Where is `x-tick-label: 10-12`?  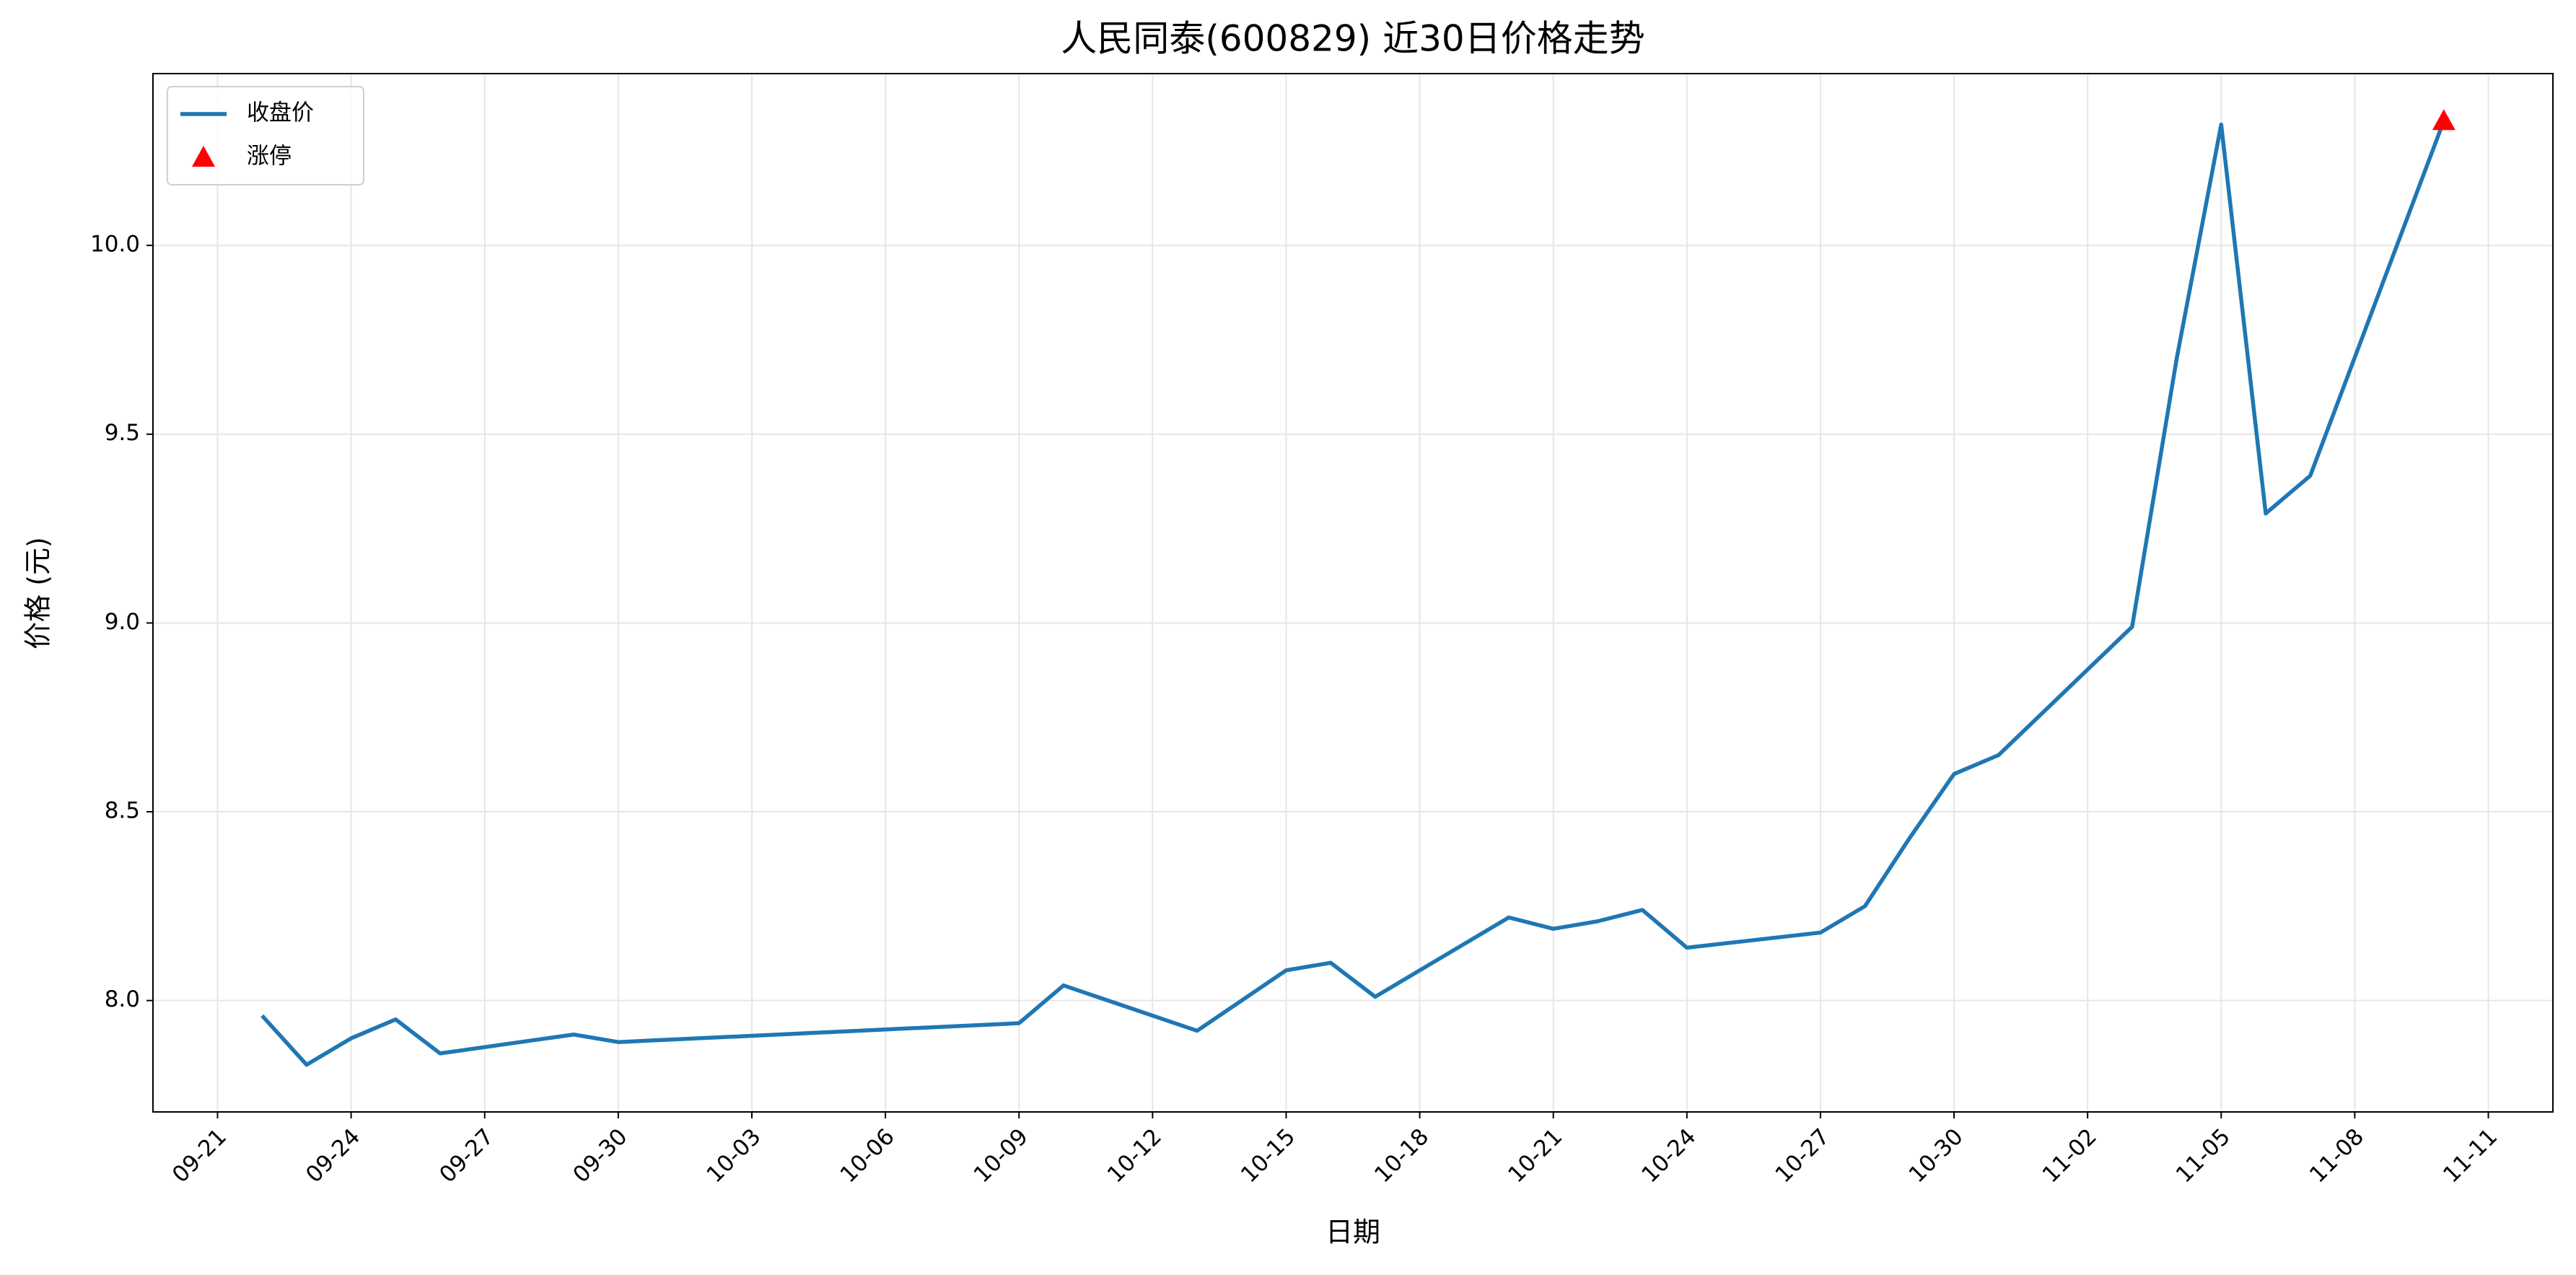
x-tick-label: 10-12 is located at coordinates (1135, 1156).